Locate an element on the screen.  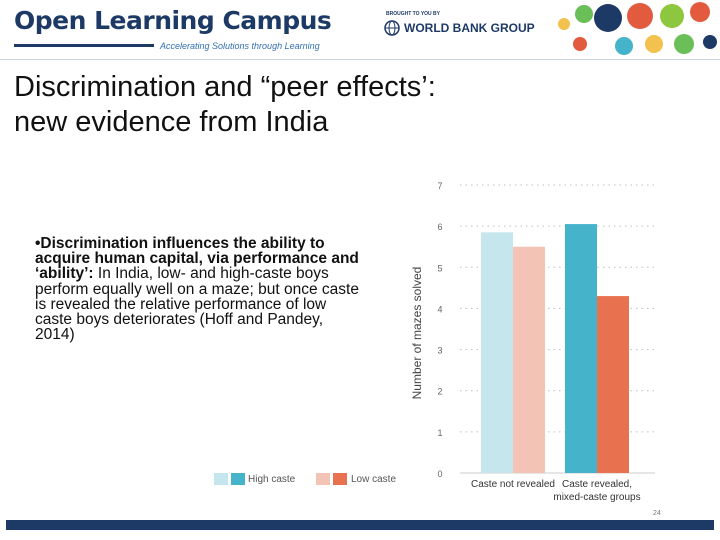
idea-icon is located at coordinates (654, 44).